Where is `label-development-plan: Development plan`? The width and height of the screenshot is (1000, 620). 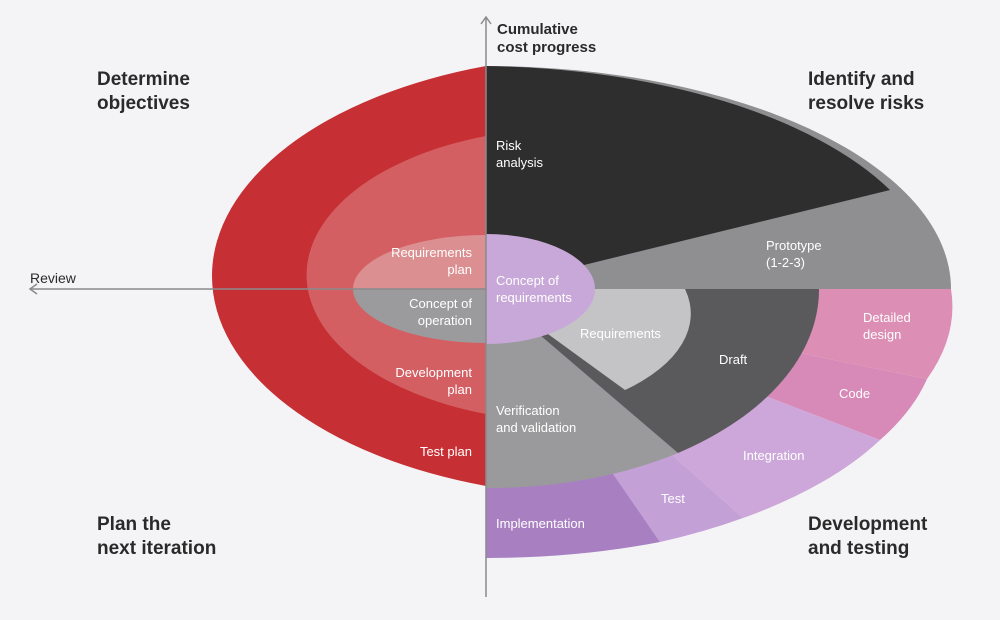
label-development-plan: Development plan is located at coordinates (433, 381).